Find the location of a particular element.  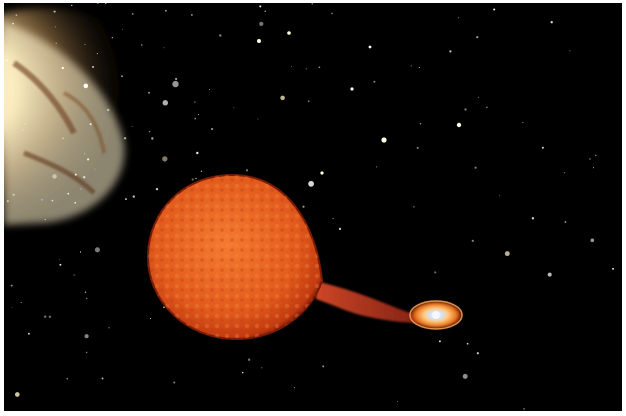

red-giant-star is located at coordinates (235, 257).